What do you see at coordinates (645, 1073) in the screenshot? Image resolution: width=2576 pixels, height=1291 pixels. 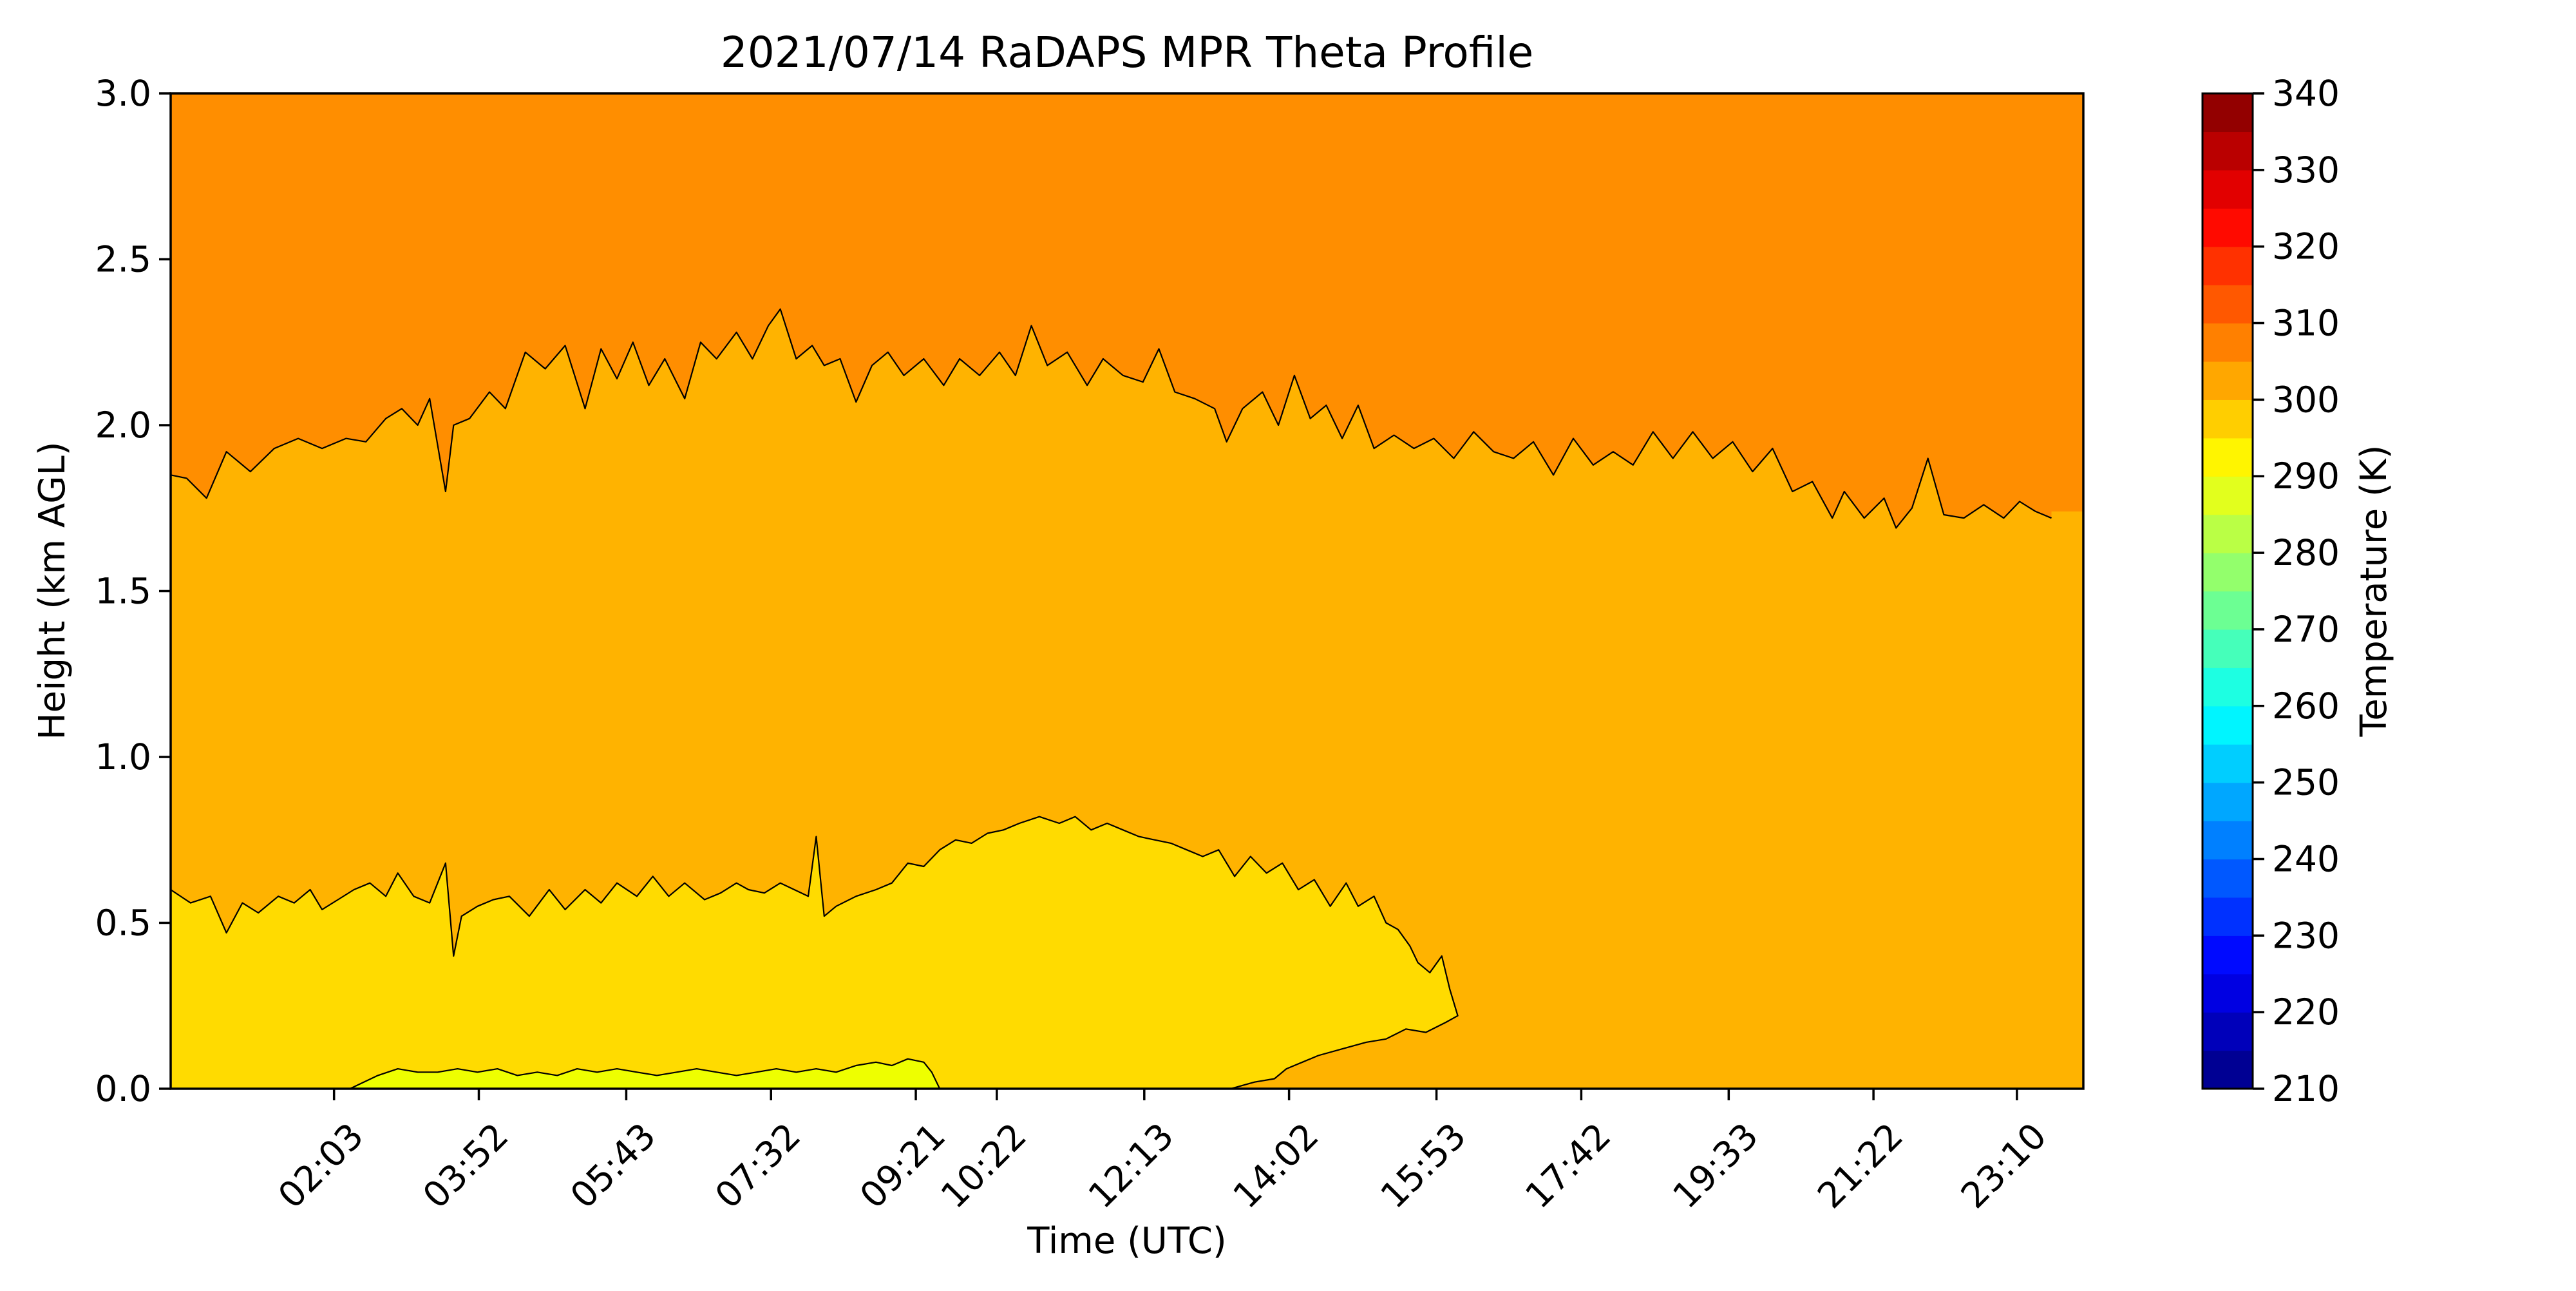 I see `contour-295K` at bounding box center [645, 1073].